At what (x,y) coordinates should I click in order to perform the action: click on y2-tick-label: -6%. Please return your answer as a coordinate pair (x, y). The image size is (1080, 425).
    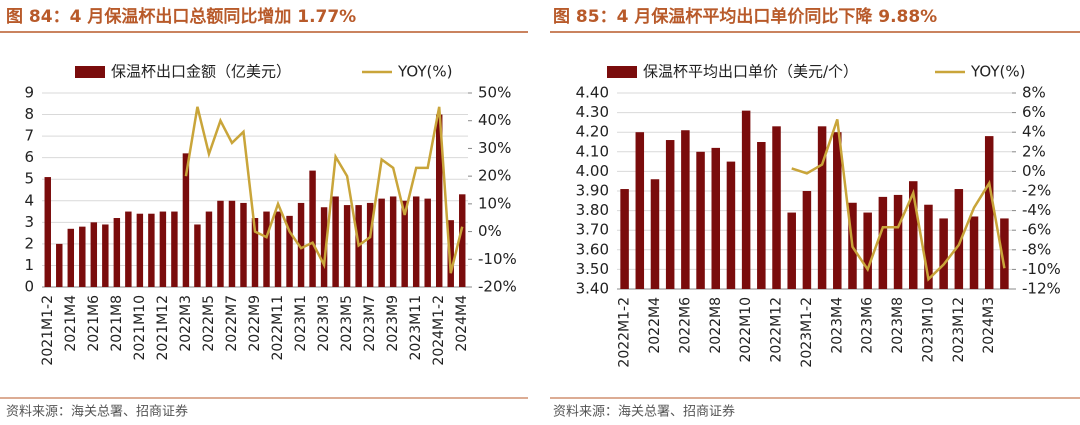
    Looking at the image, I should click on (1036, 230).